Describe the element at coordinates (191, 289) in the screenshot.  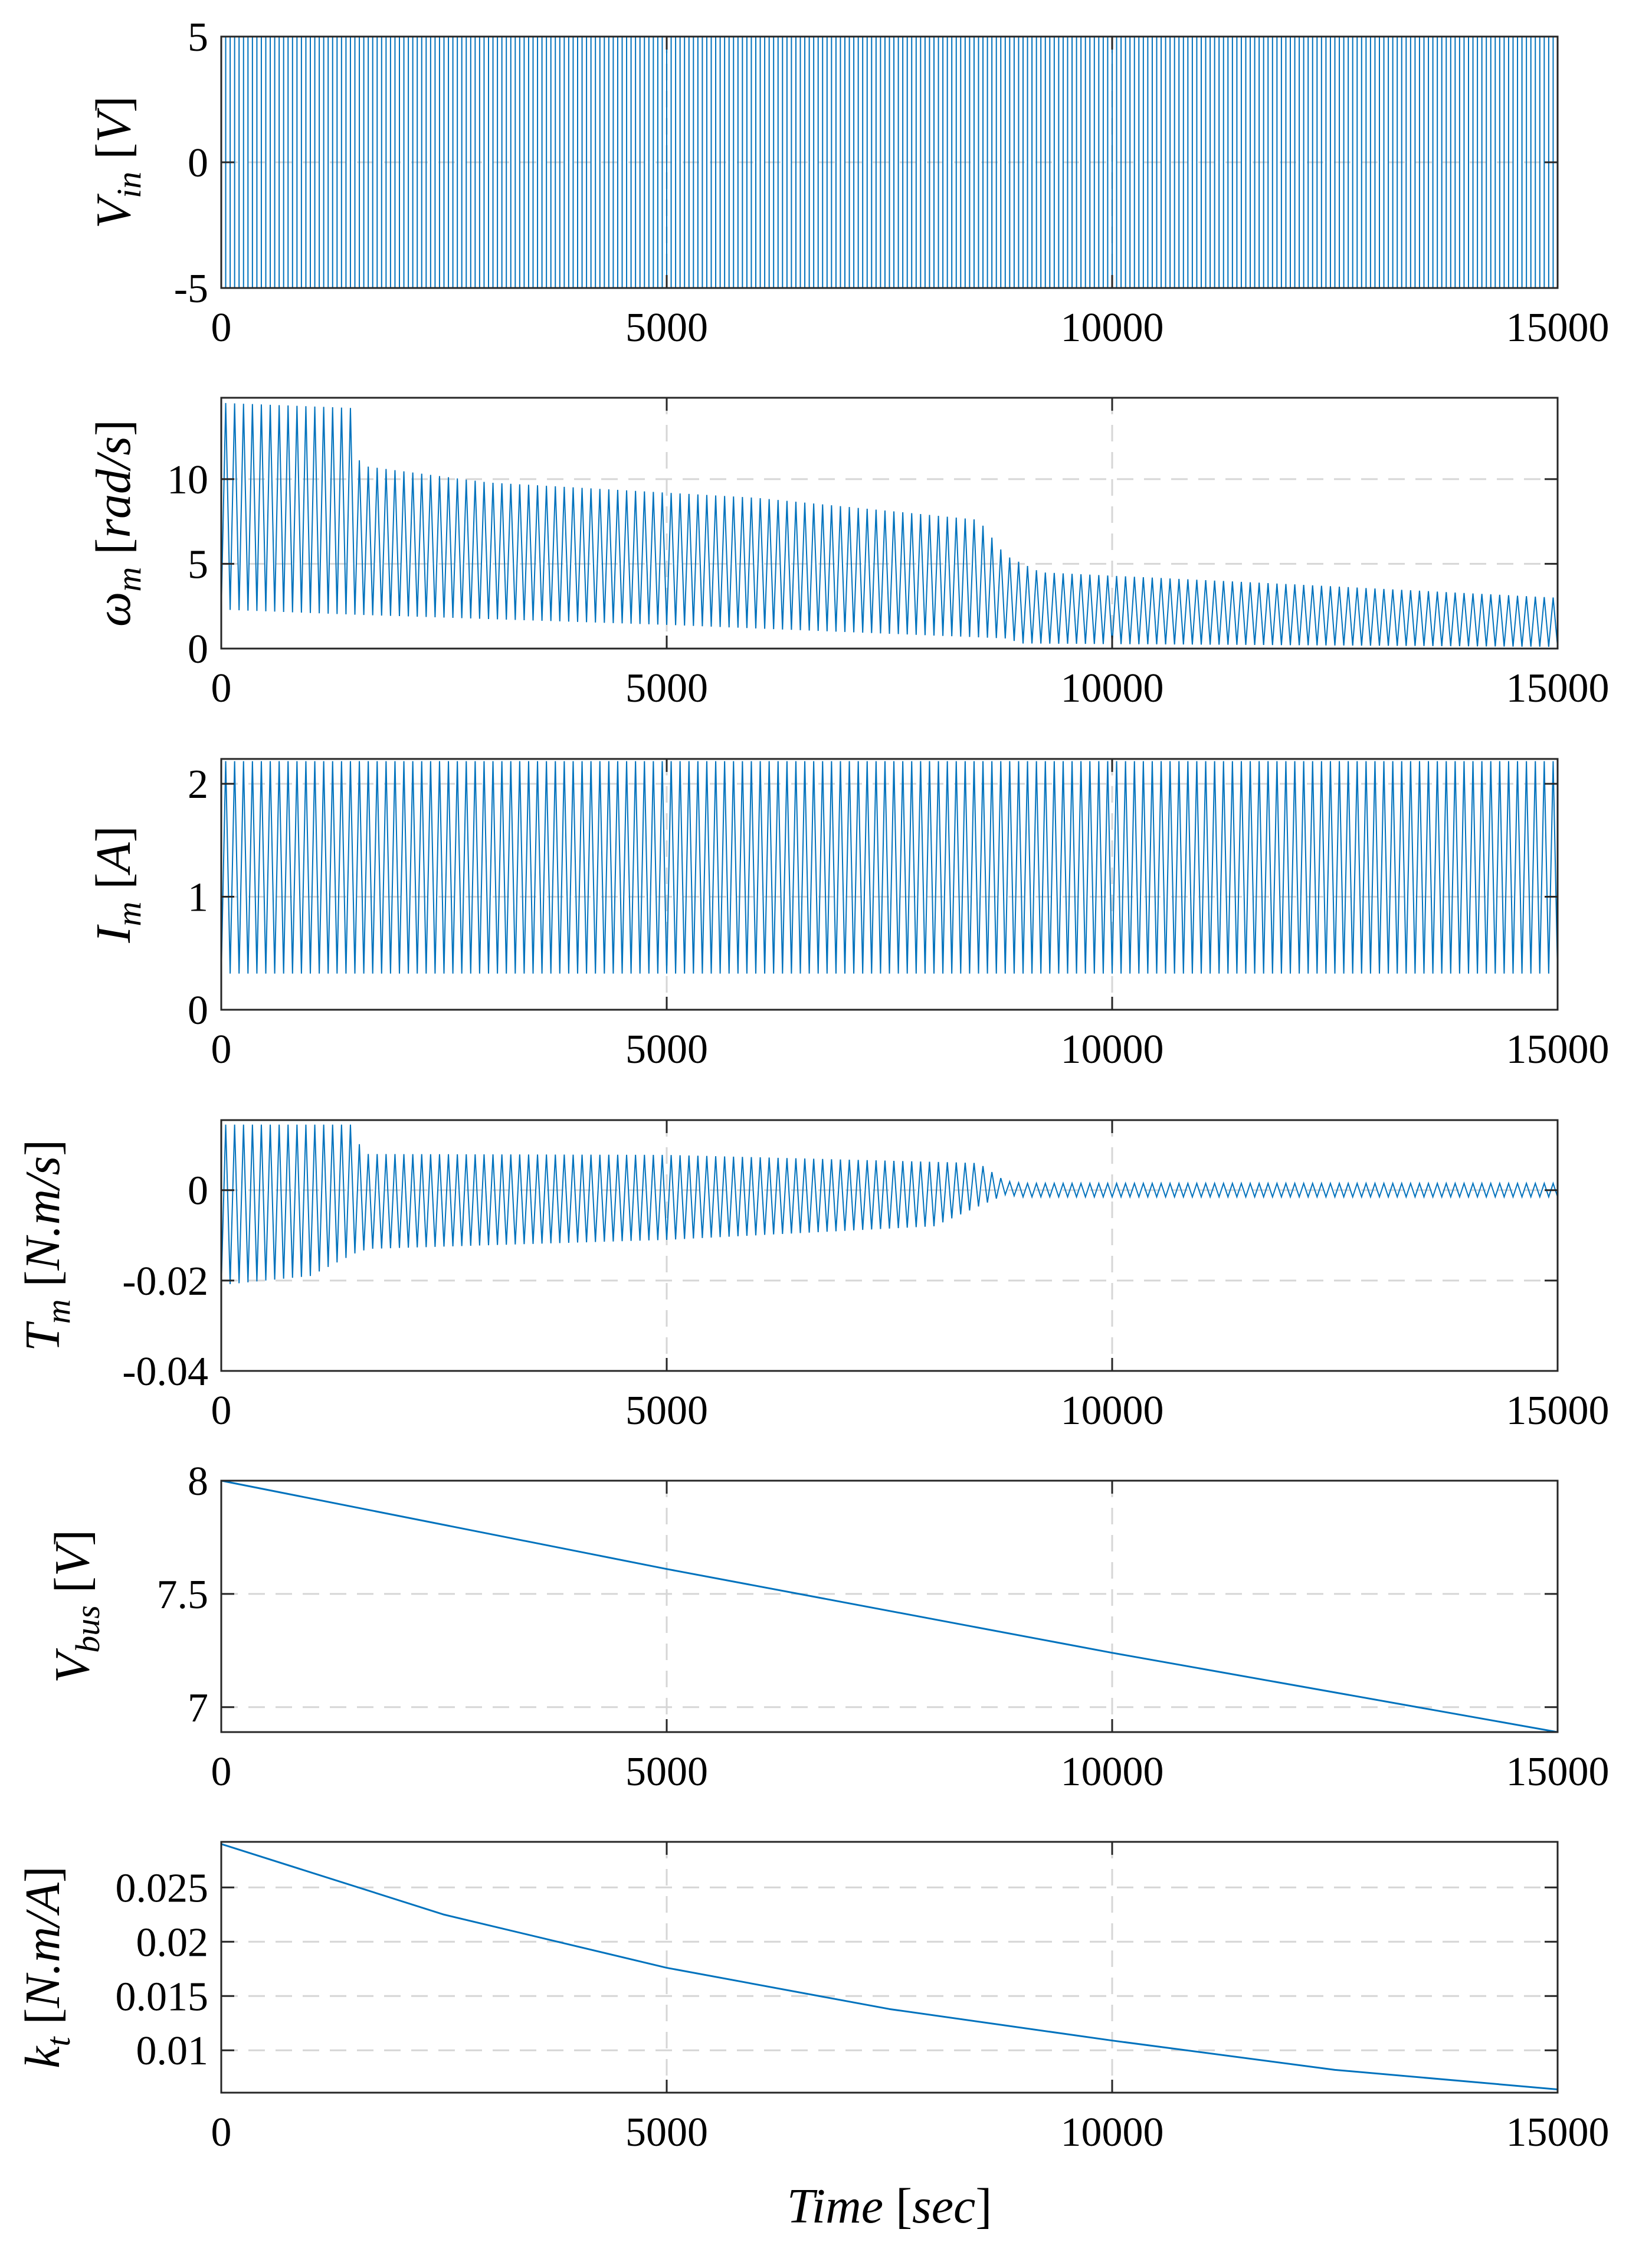
I see `y-tick-label: -5` at that location.